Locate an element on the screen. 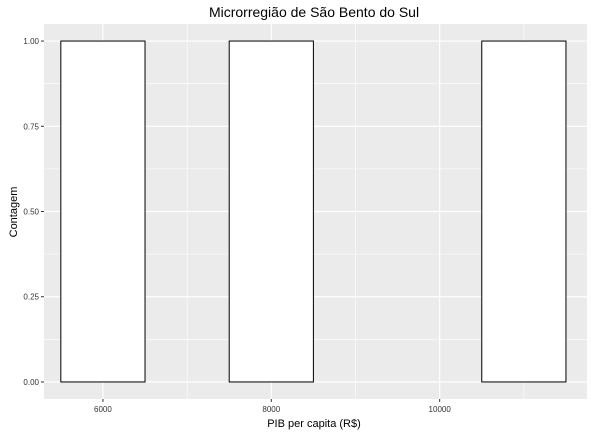  x-axis-ticks: 6000 8000 10000 is located at coordinates (272, 406).